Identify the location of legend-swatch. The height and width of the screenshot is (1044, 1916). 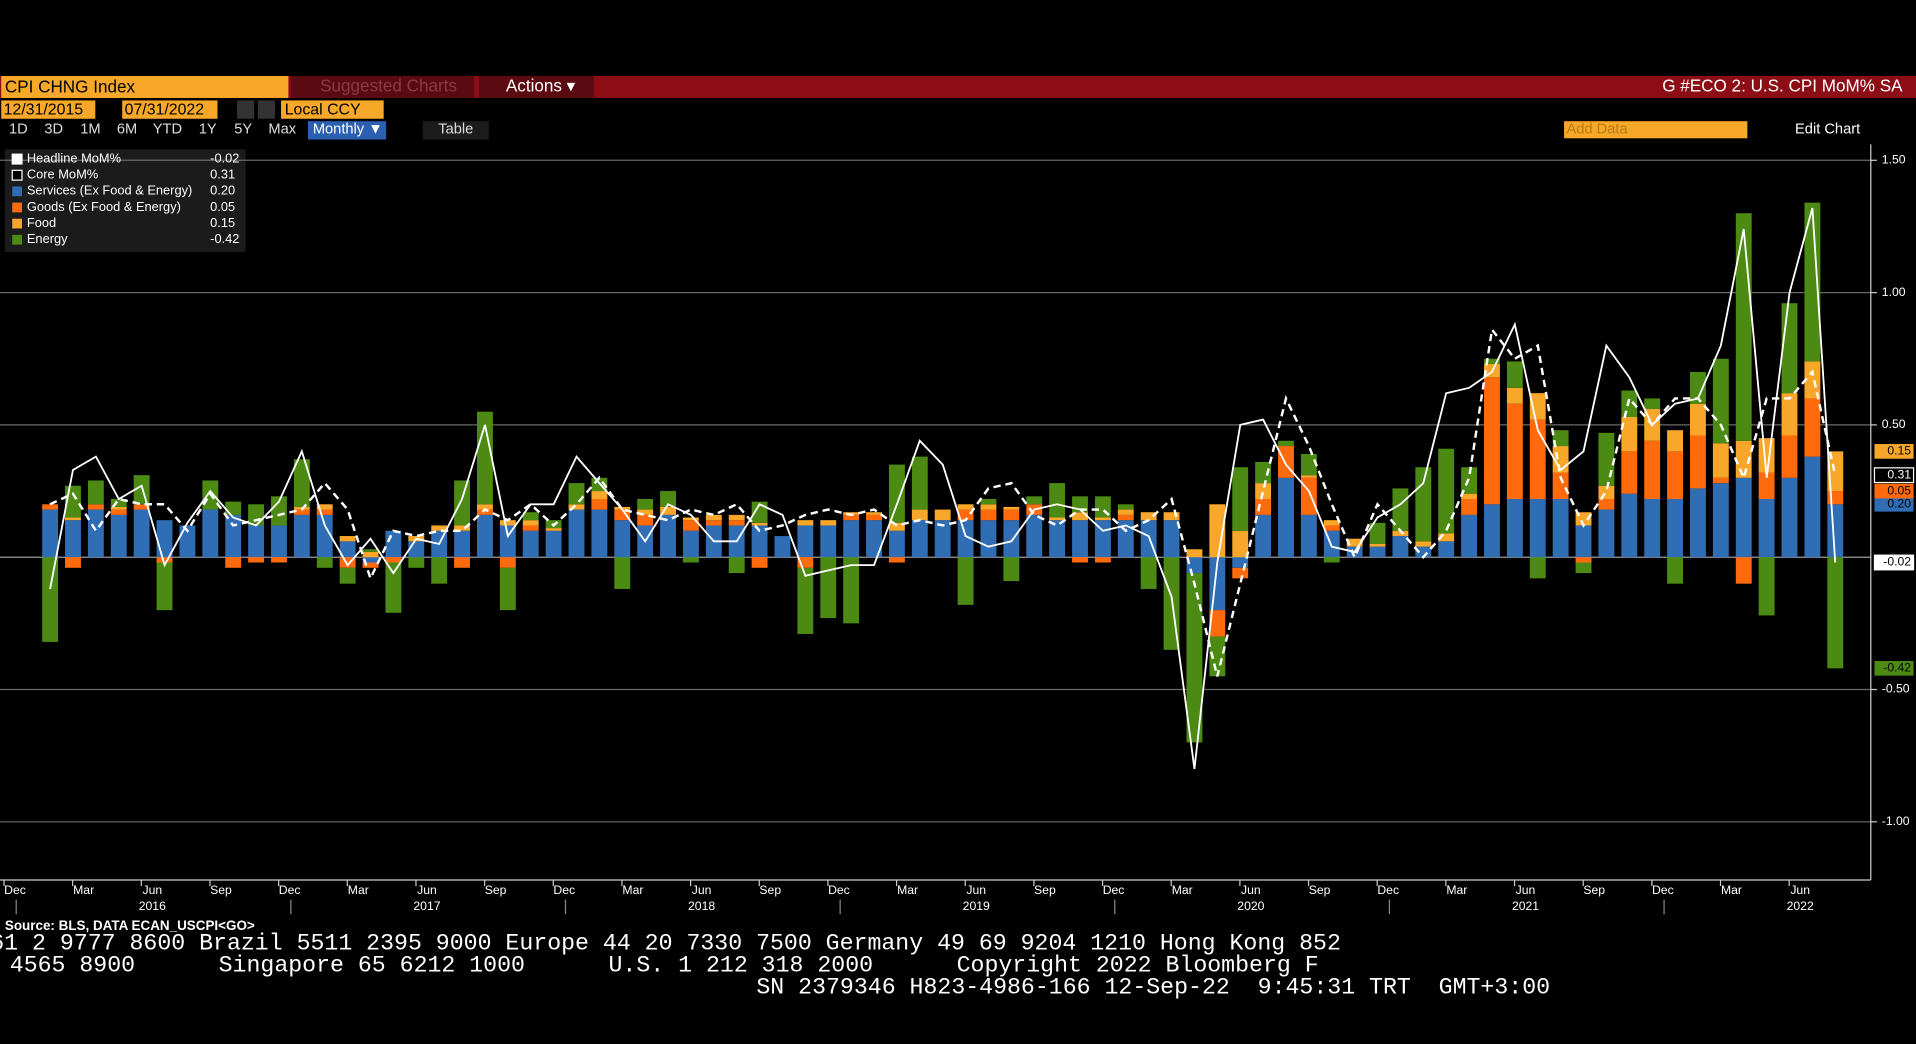
(17, 239).